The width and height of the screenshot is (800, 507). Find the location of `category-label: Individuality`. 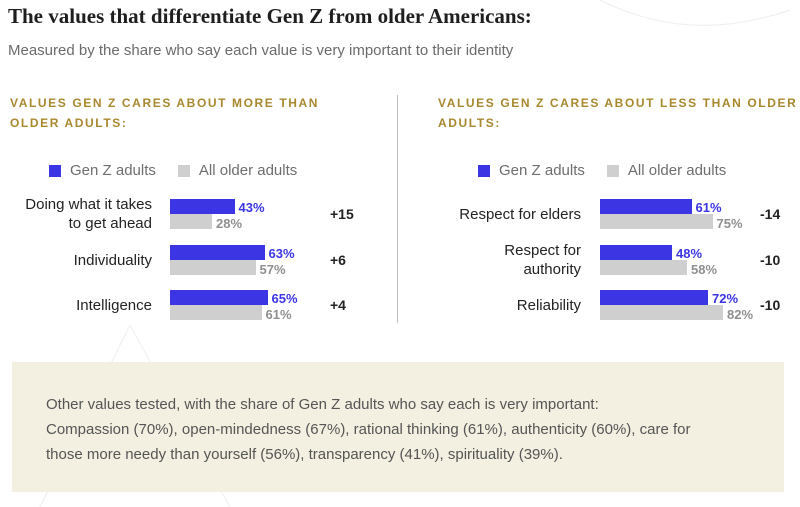

category-label: Individuality is located at coordinates (76, 260).